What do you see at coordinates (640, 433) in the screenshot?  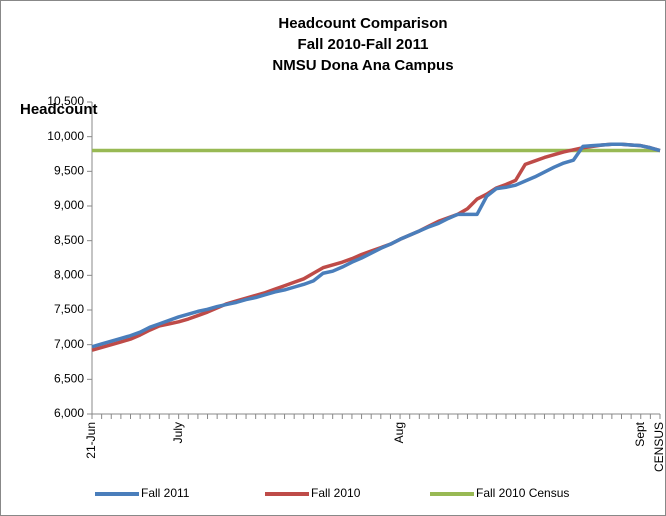 I see `x-tick-label: Sept` at bounding box center [640, 433].